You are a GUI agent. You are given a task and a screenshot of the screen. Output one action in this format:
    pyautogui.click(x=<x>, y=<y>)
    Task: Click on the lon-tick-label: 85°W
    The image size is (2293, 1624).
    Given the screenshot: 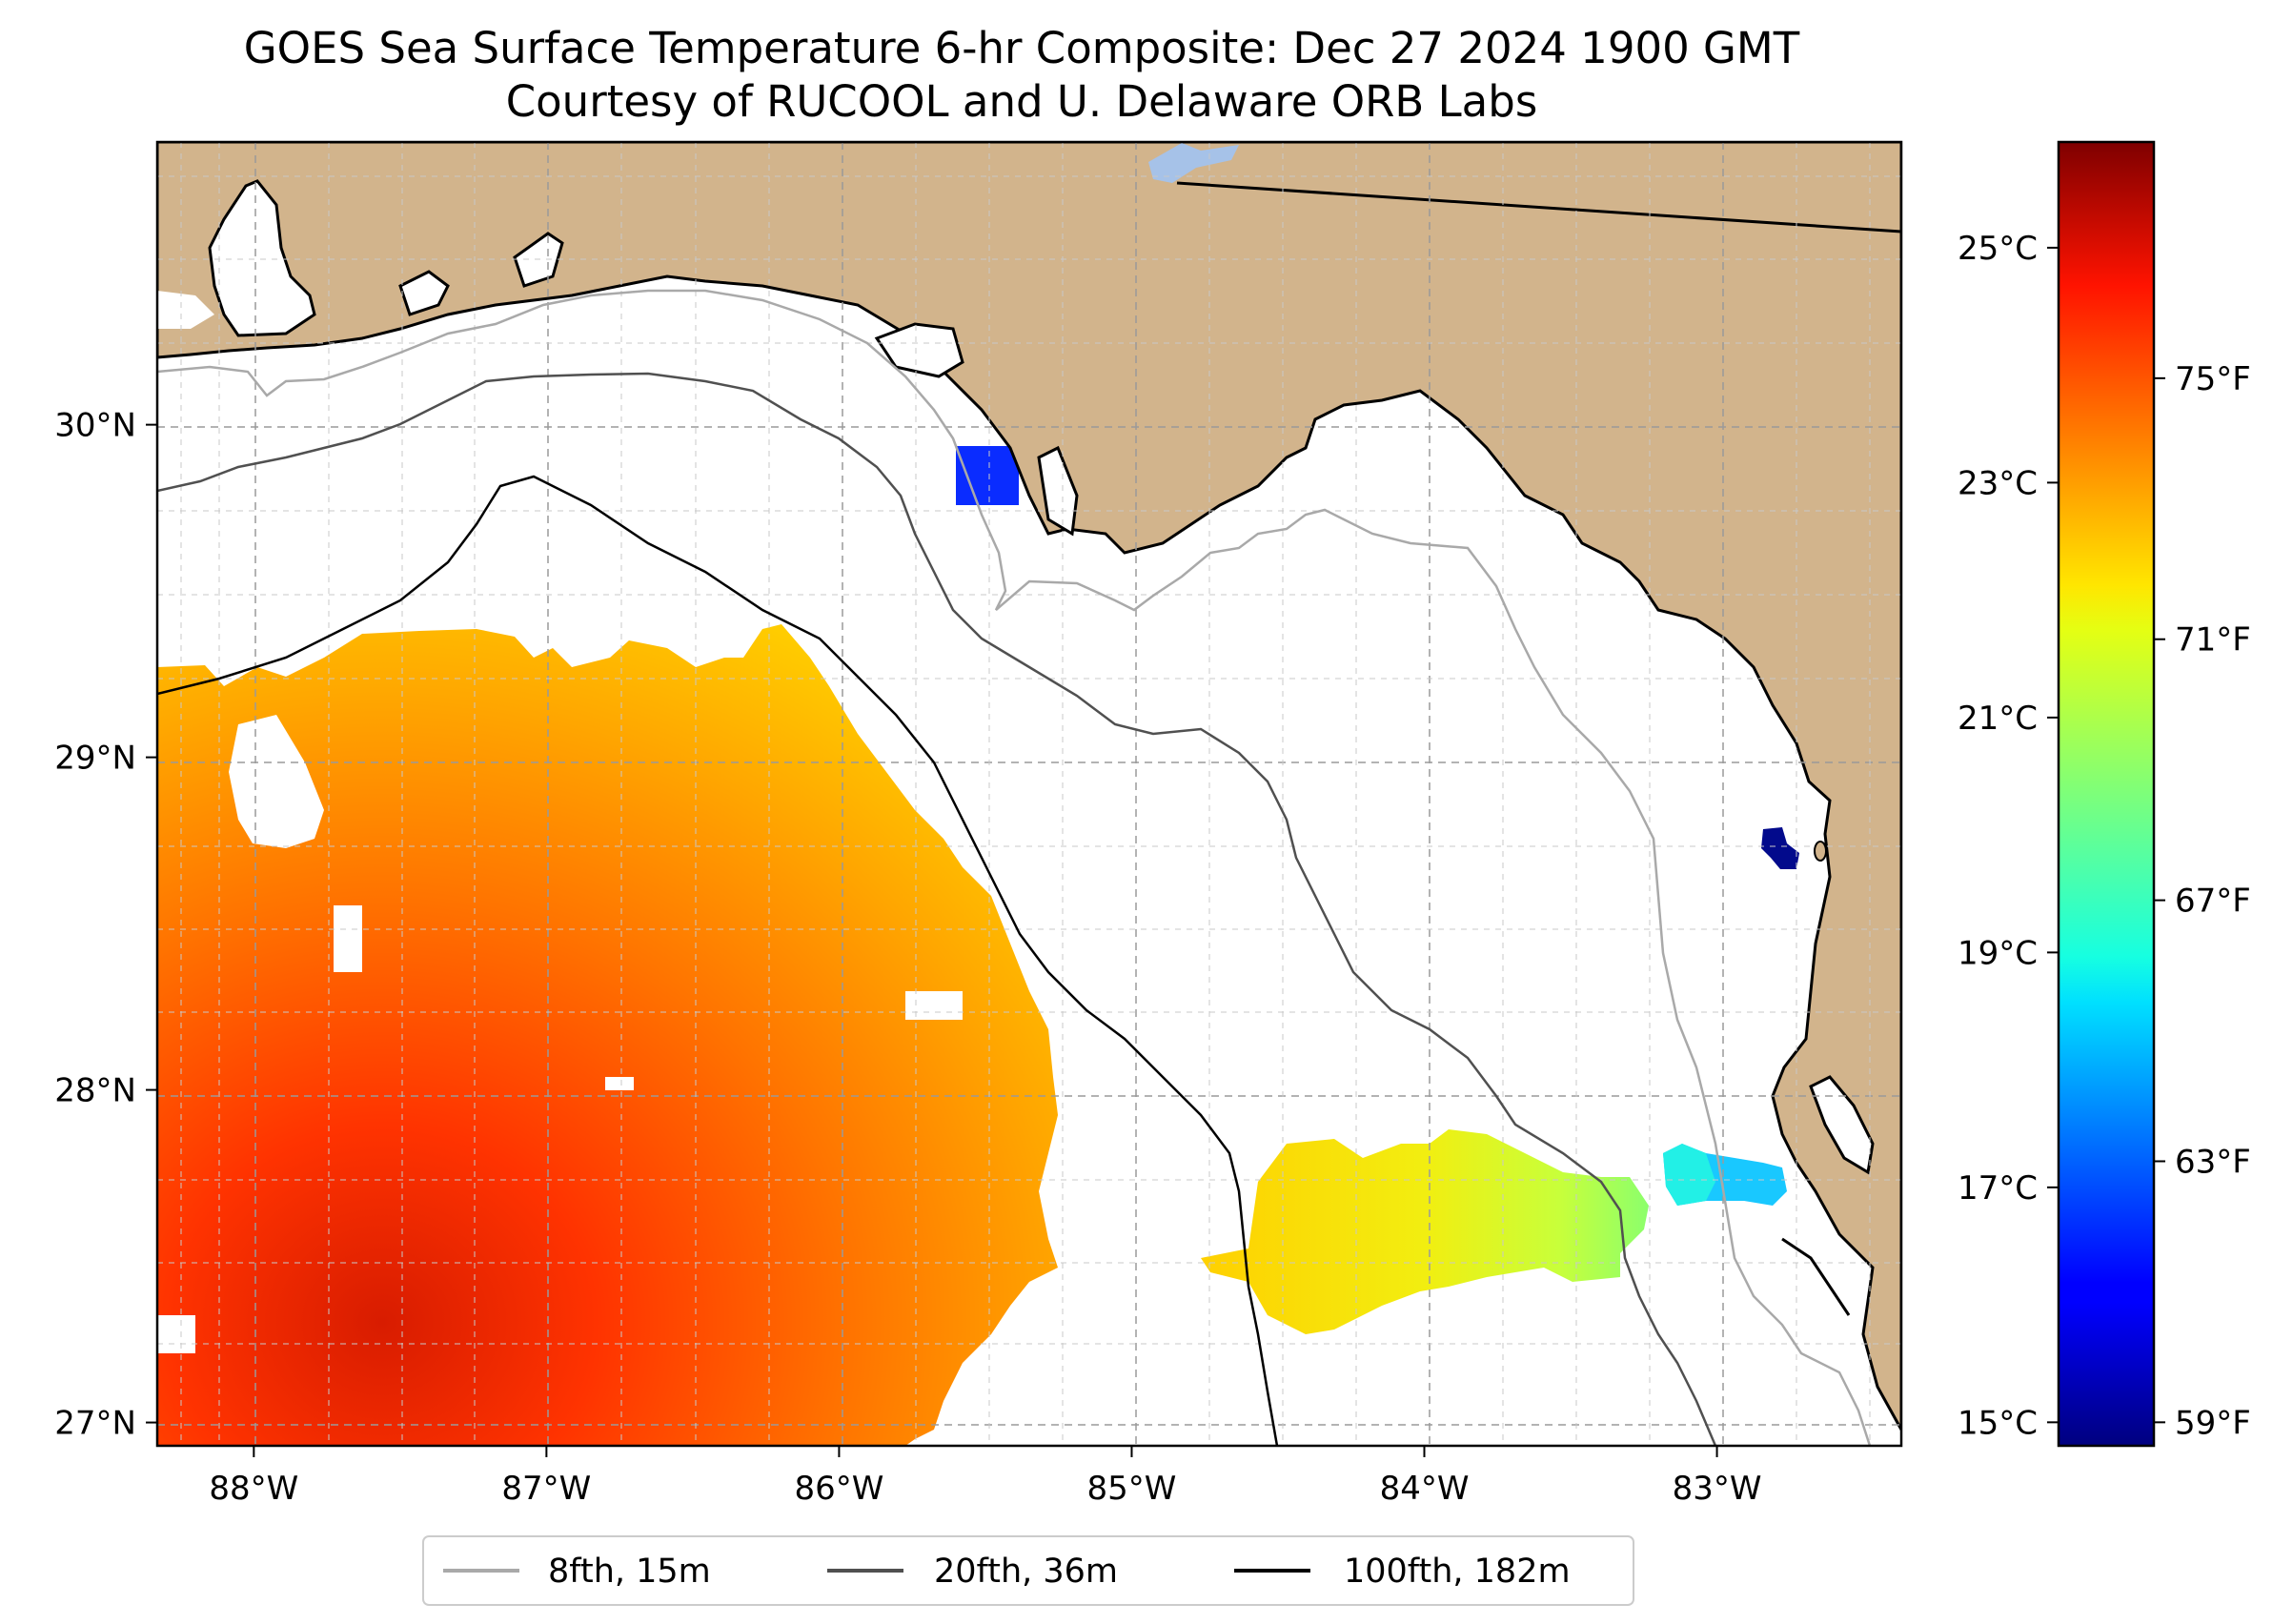 What is the action you would take?
    pyautogui.click(x=1132, y=1489)
    